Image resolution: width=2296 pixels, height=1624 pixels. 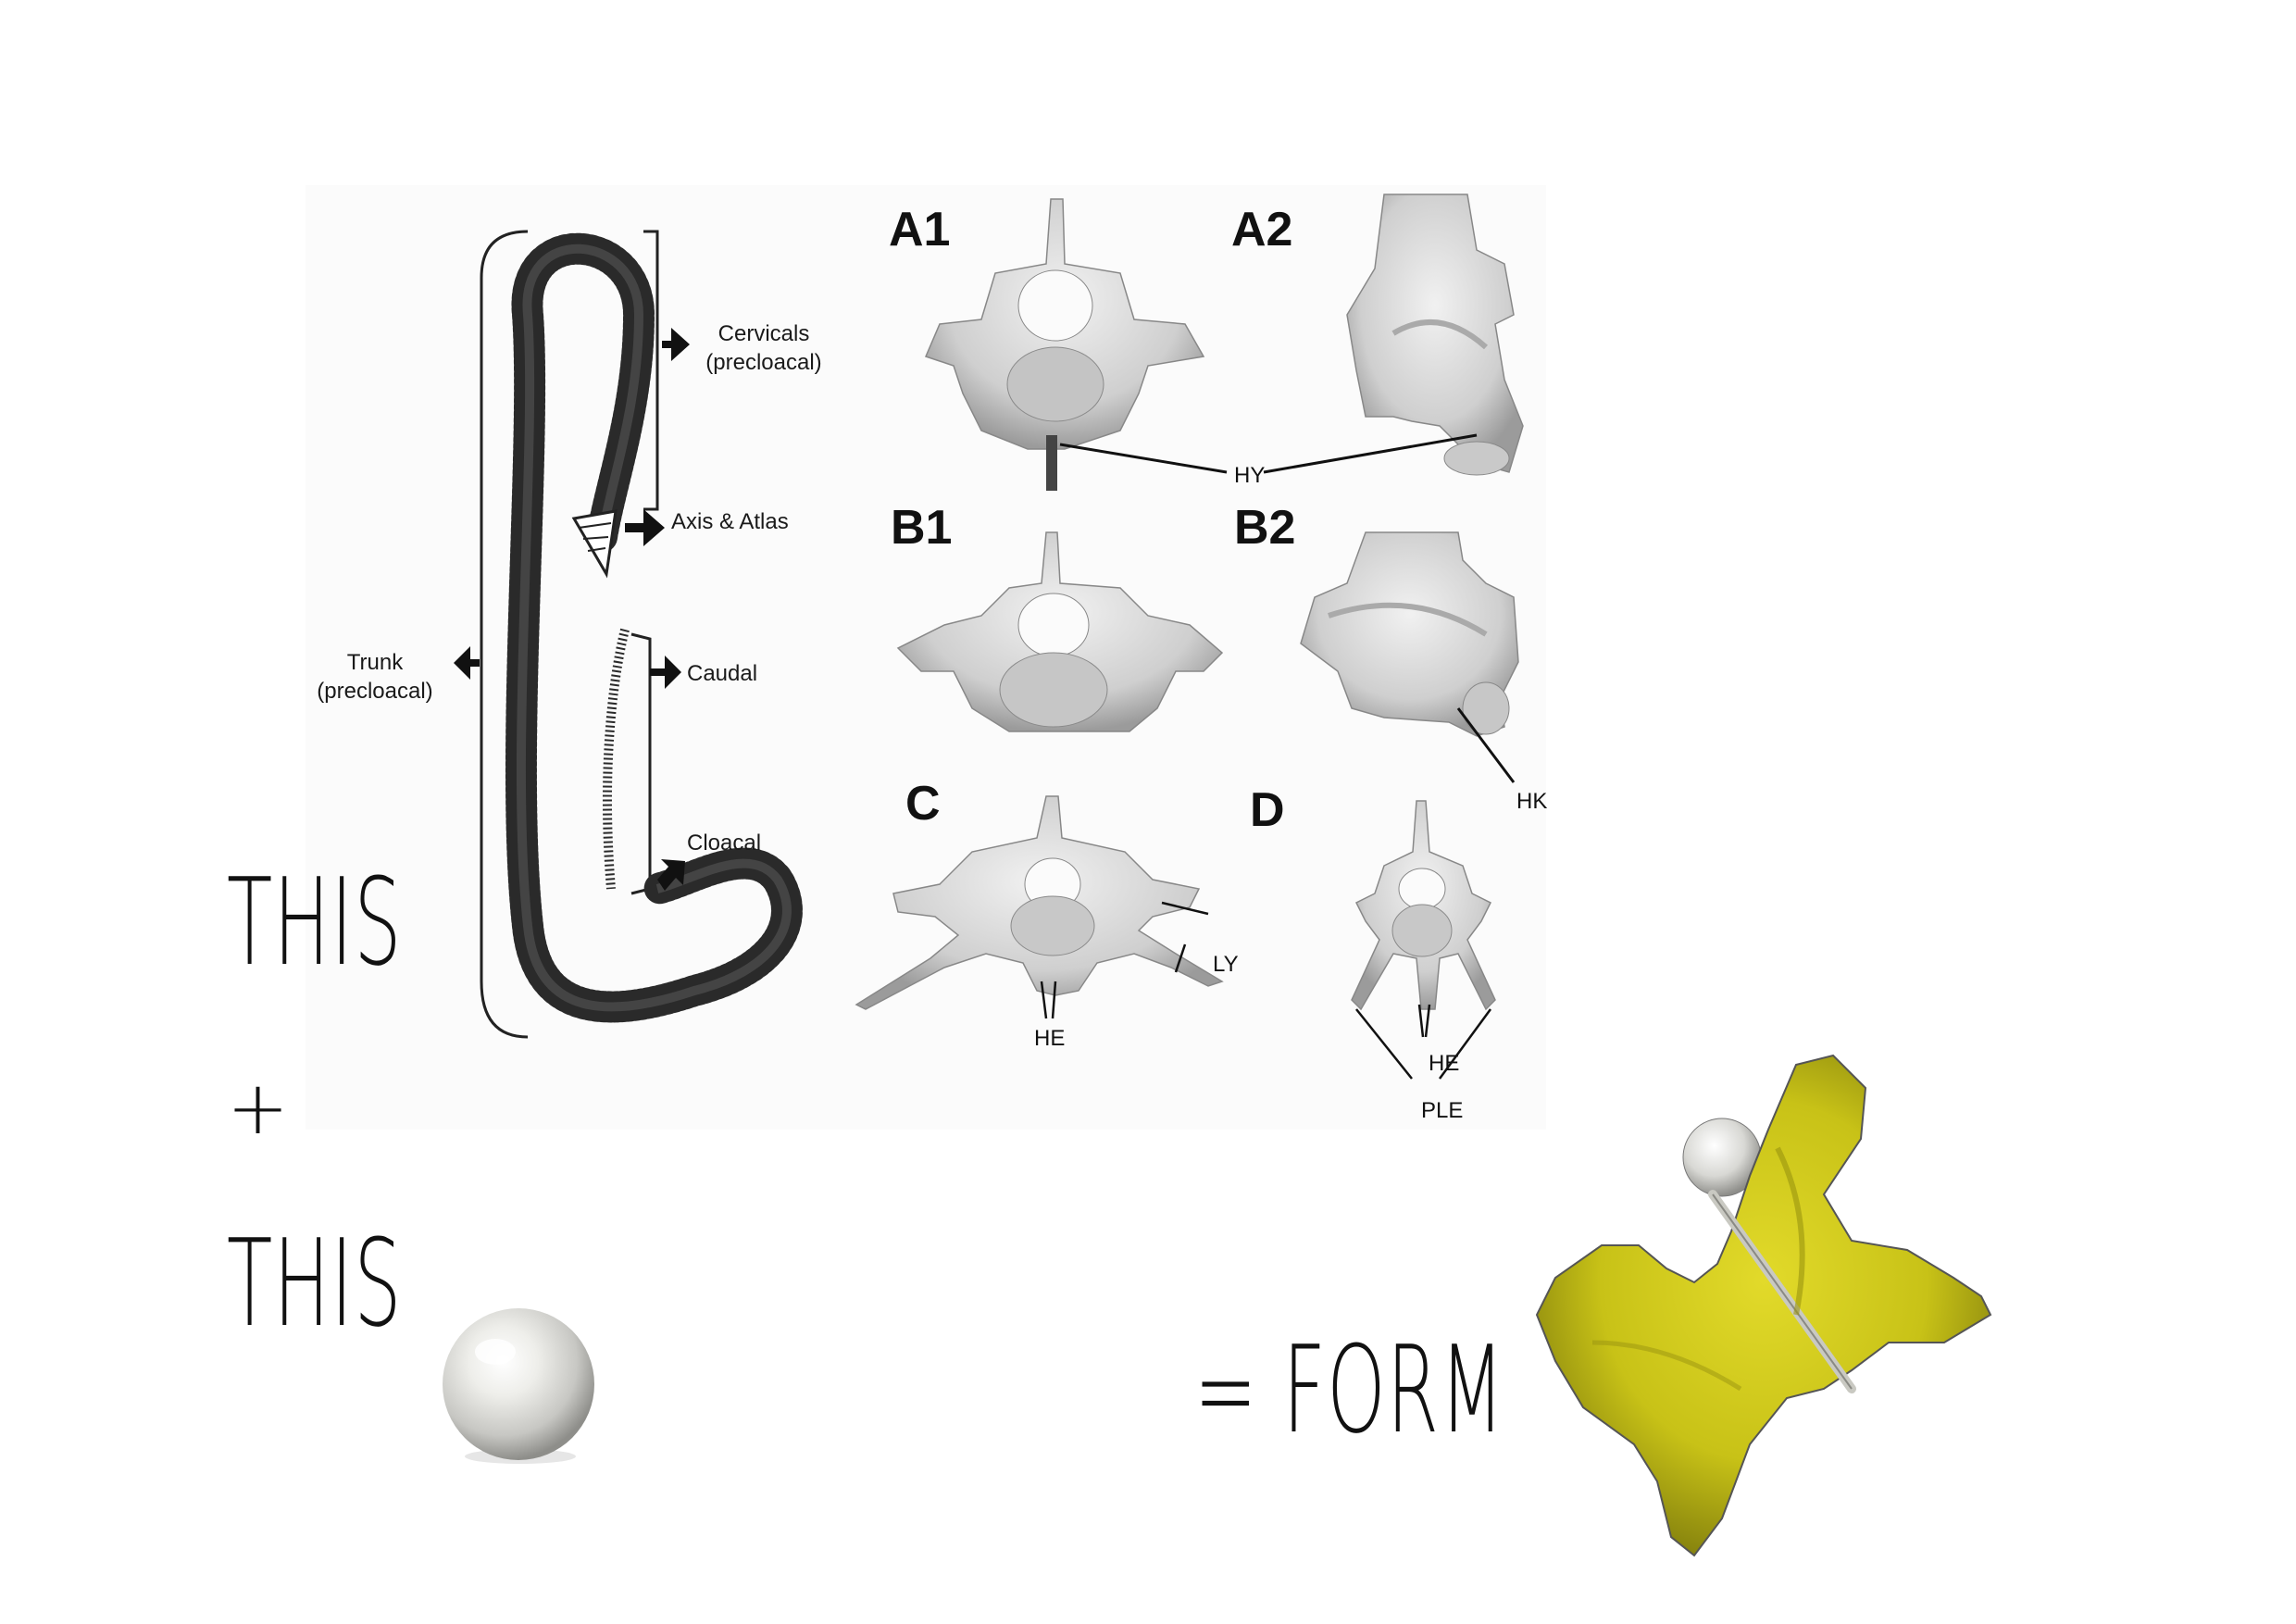 I want to click on vertebra-b2, so click(x=1409, y=657).